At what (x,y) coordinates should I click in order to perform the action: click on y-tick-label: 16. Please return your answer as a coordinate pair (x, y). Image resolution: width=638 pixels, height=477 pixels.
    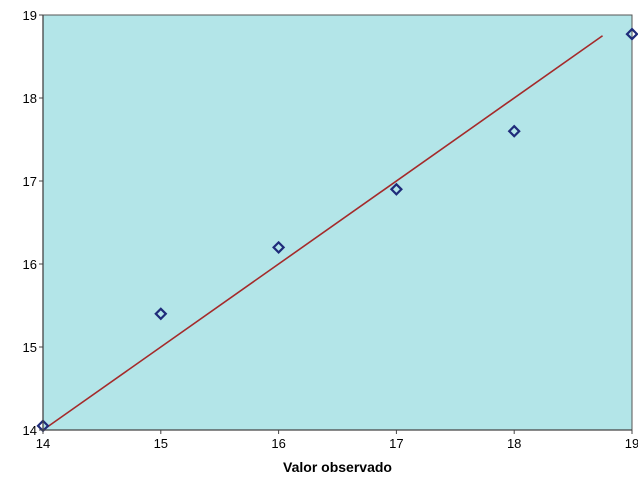
    Looking at the image, I should click on (30, 264).